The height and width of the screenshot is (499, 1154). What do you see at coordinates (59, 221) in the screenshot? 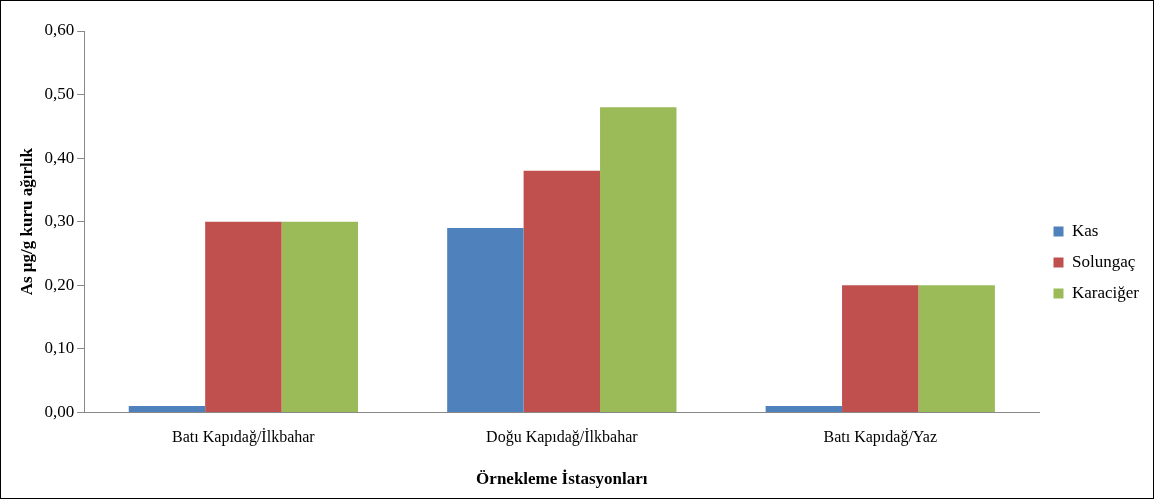
I see `y-tick-label: 0,30` at bounding box center [59, 221].